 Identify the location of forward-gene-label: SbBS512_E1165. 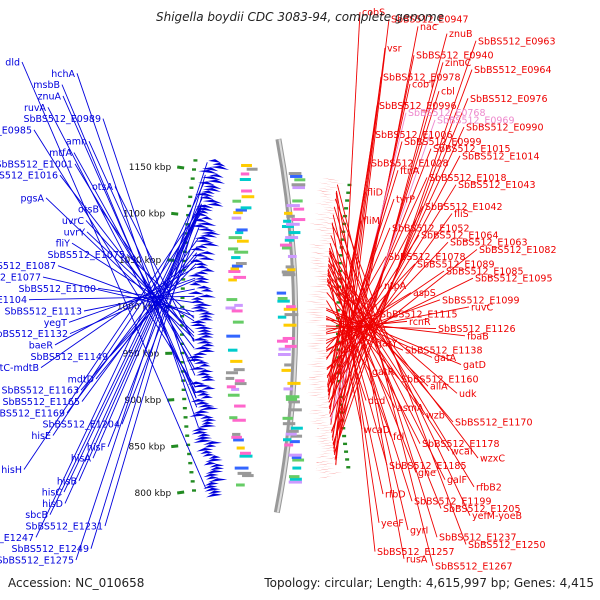
(41, 402).